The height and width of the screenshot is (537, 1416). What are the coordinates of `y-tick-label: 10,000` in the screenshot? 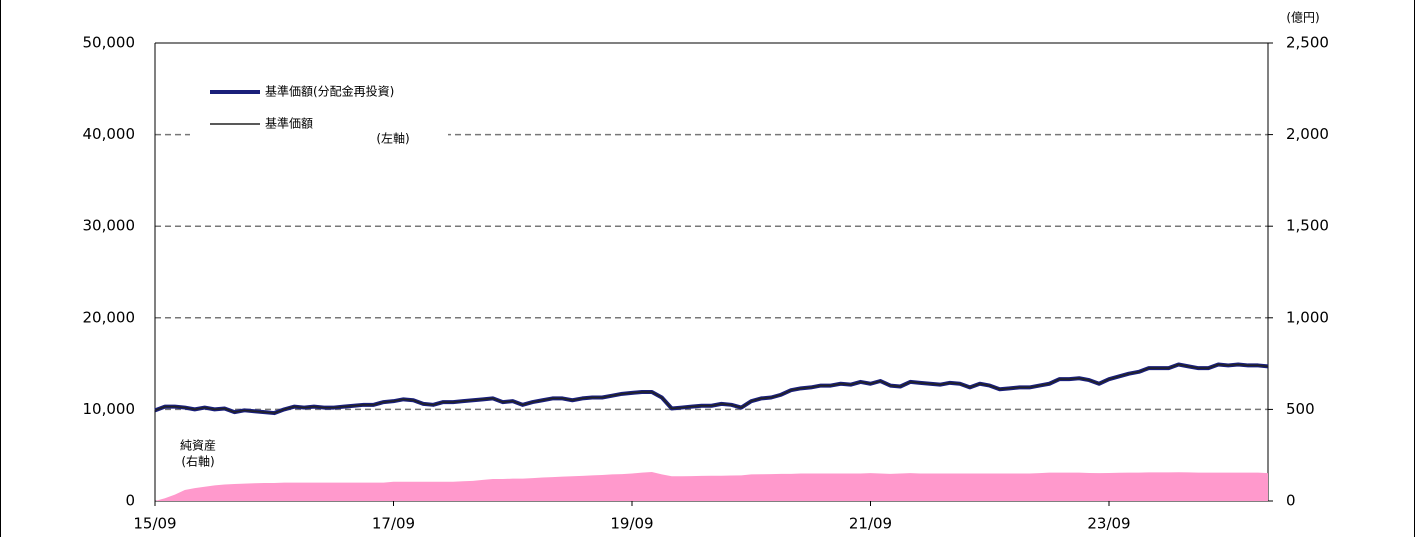 It's located at (109, 409).